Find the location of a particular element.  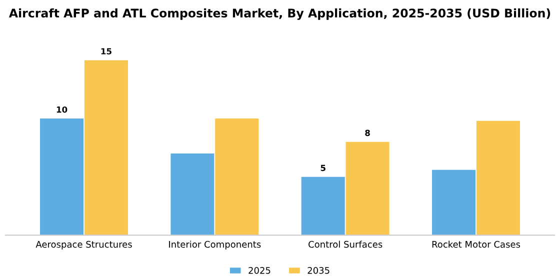

x-tick-label: Aerospace Structures is located at coordinates (84, 245).